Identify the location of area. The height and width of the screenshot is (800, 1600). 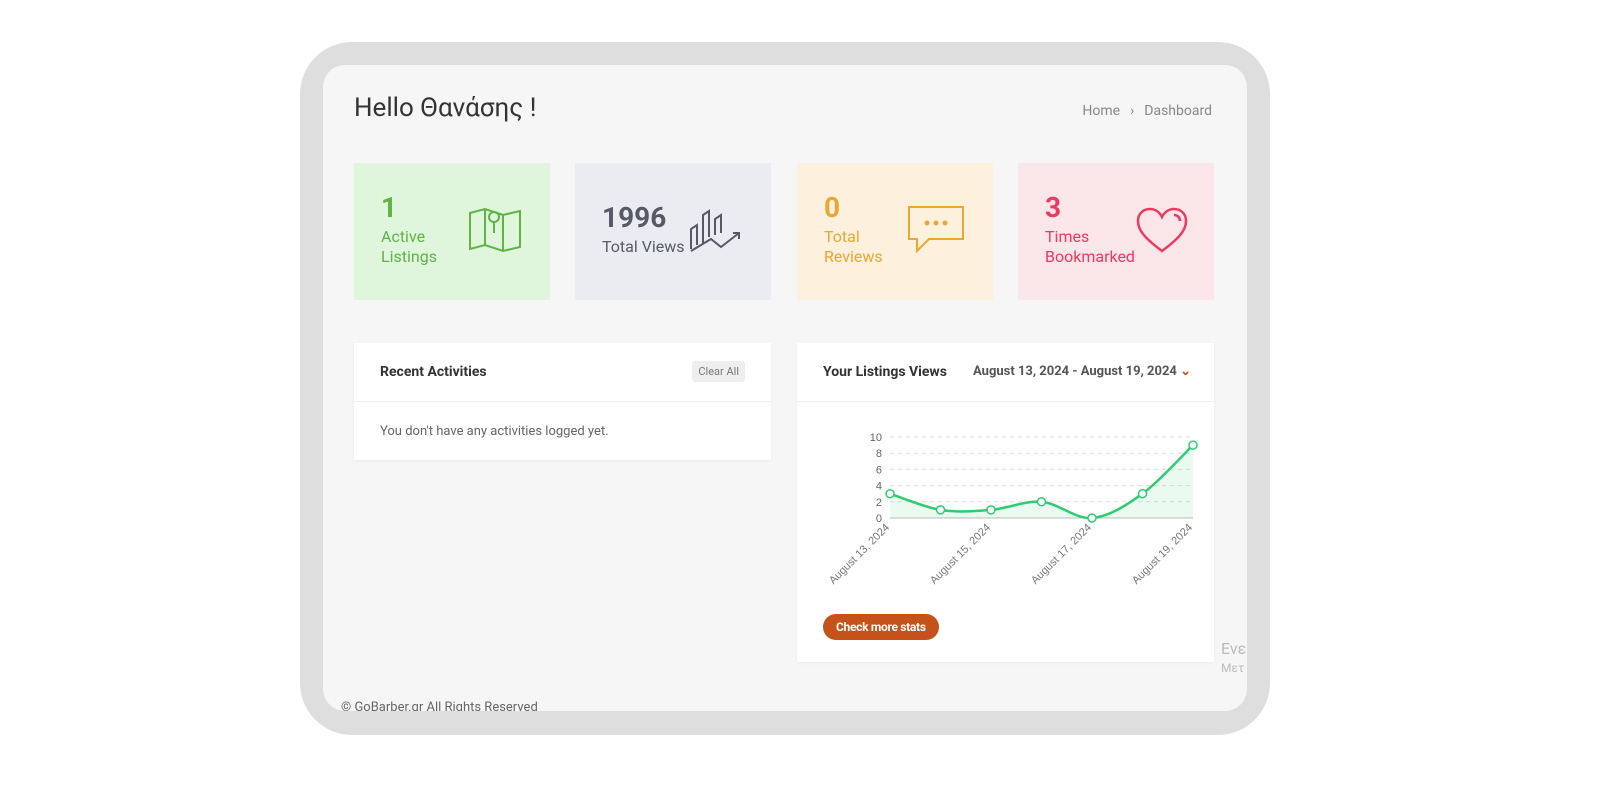
(1041, 482).